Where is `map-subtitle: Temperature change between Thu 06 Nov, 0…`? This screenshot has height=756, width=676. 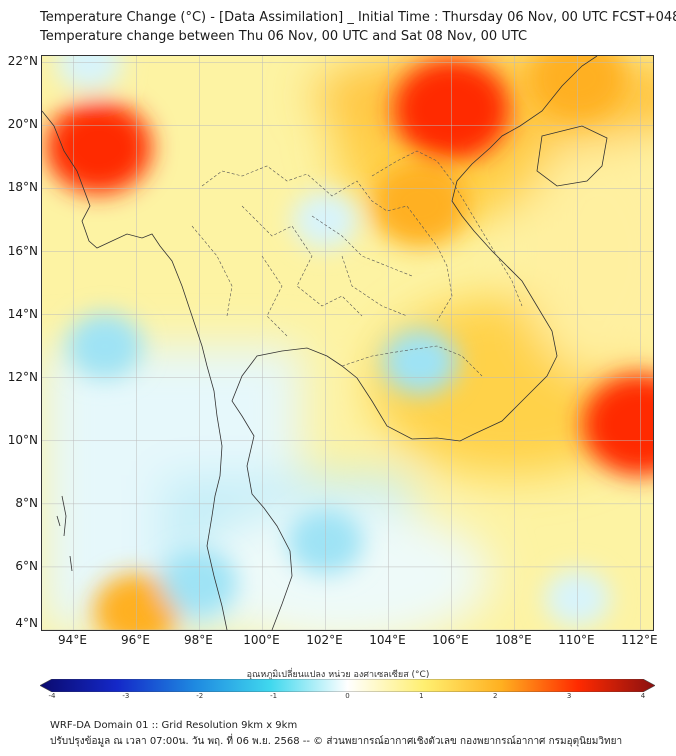
map-subtitle: Temperature change between Thu 06 Nov, 0… is located at coordinates (284, 36).